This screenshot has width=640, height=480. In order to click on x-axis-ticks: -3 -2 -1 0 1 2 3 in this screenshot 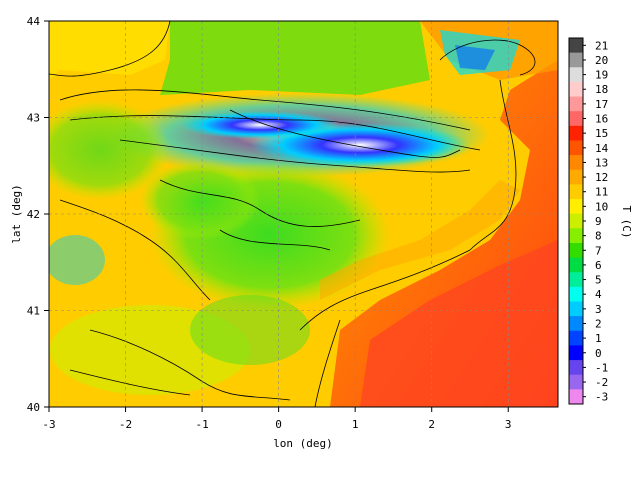, I will do `click(277, 419)`.